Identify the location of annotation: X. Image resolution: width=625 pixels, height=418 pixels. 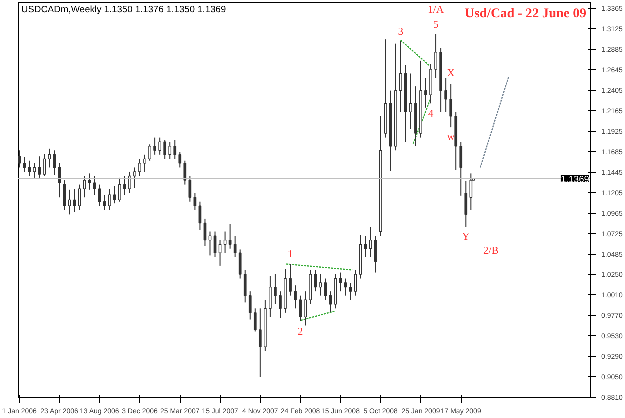
(451, 74).